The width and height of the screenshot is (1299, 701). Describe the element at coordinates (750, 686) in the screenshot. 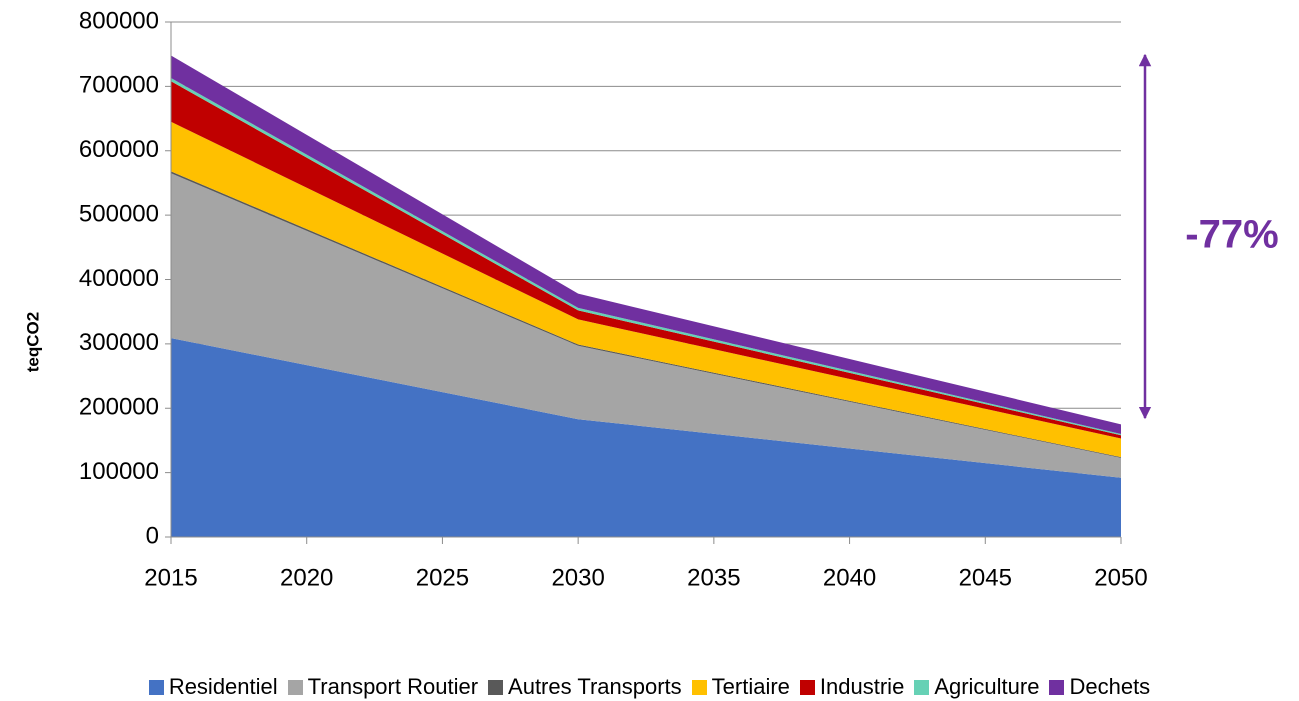

I see `legend-label: Tertiaire` at that location.